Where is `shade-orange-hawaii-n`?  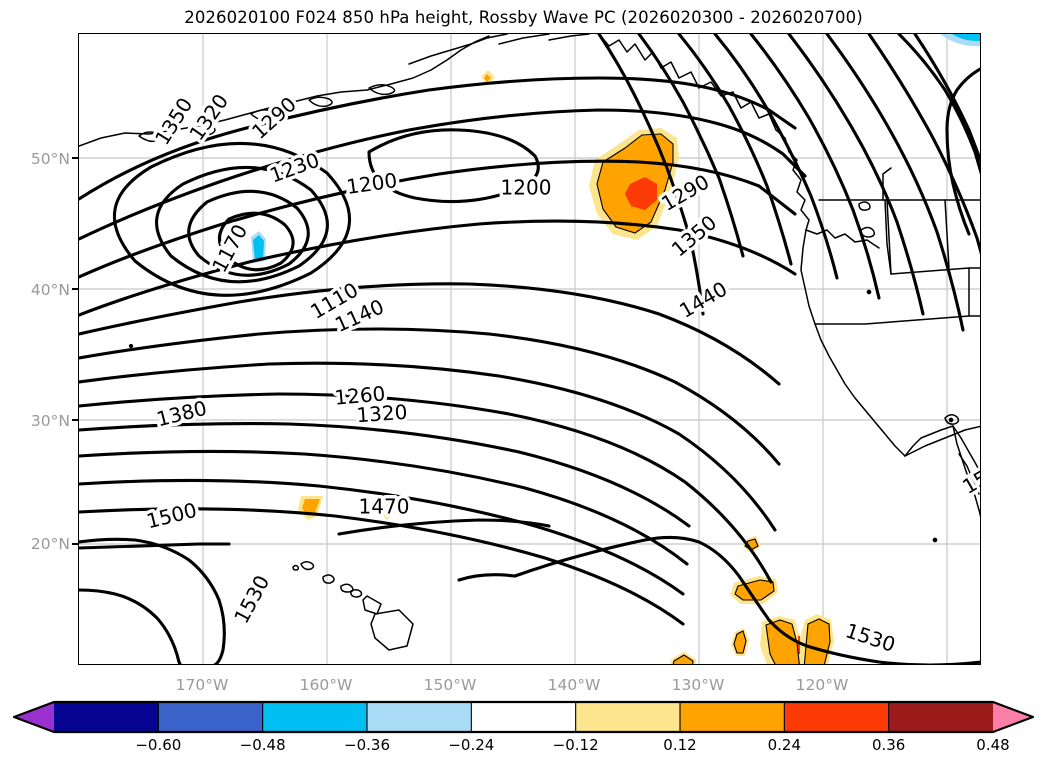
shade-orange-hawaii-n is located at coordinates (387, 512).